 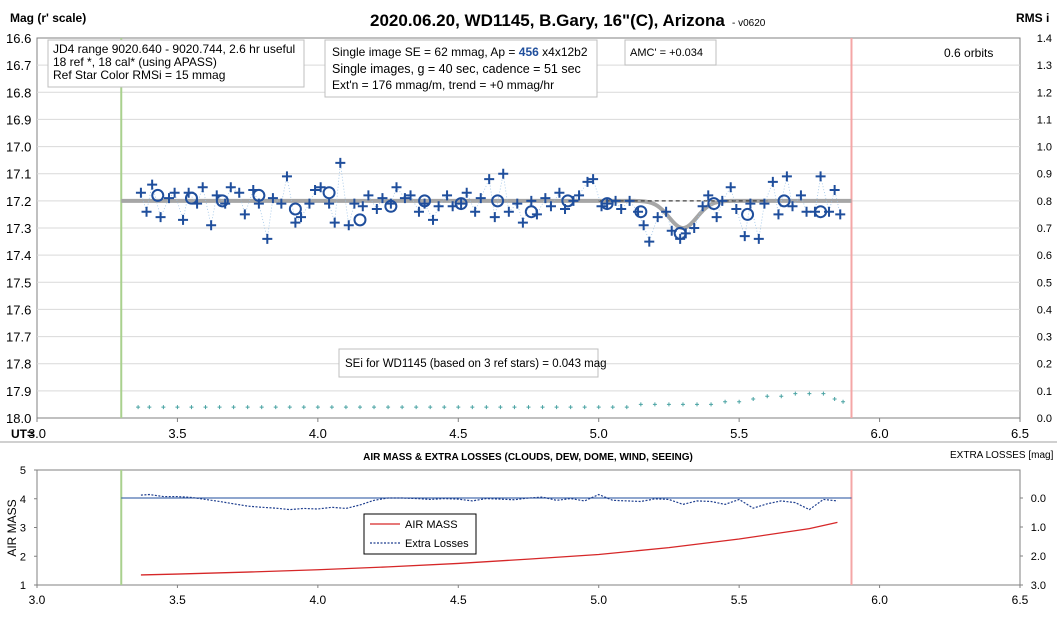 I want to click on y-tick-label-right: 1.3, so click(x=1044, y=66).